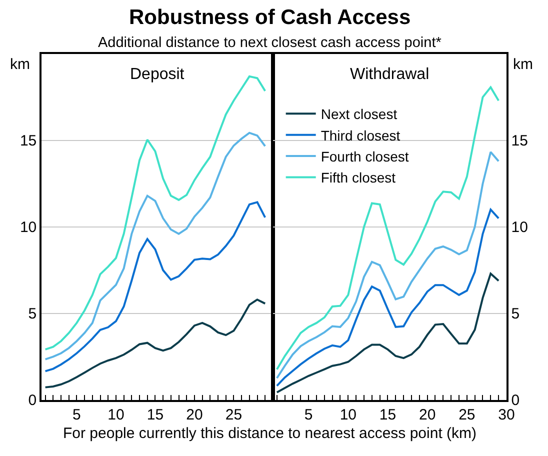 The width and height of the screenshot is (548, 456). Describe the element at coordinates (270, 433) in the screenshot. I see `x-axis-title: For people currently this distance to nearest access point (km)` at that location.